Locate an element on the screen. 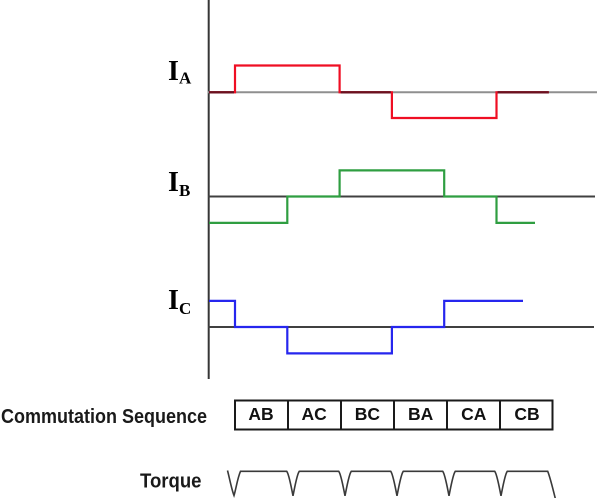 This screenshot has width=600, height=498. svg-text: AC is located at coordinates (315, 414).